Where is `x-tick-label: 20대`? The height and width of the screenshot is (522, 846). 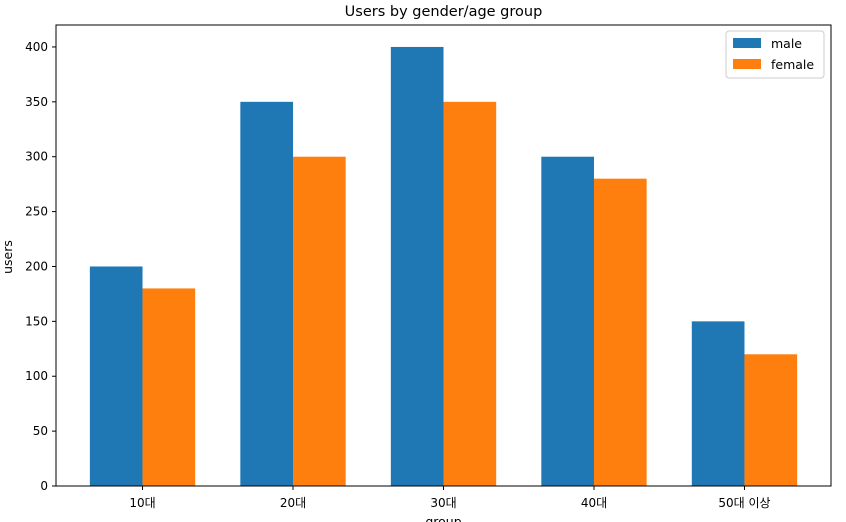
x-tick-label: 20대 is located at coordinates (293, 503).